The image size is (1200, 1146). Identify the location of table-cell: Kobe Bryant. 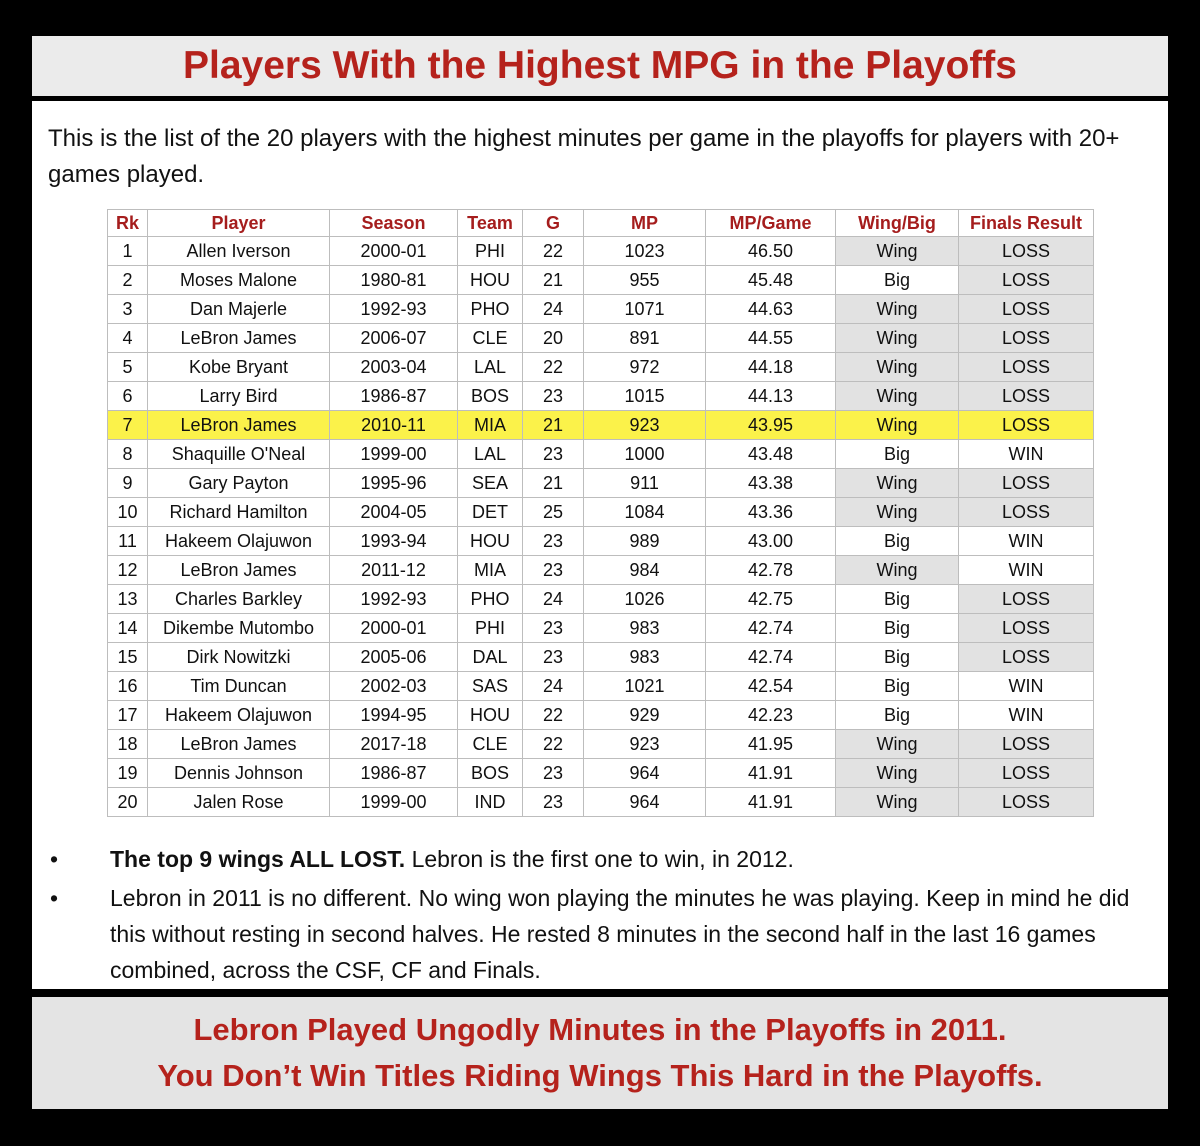
(238, 367).